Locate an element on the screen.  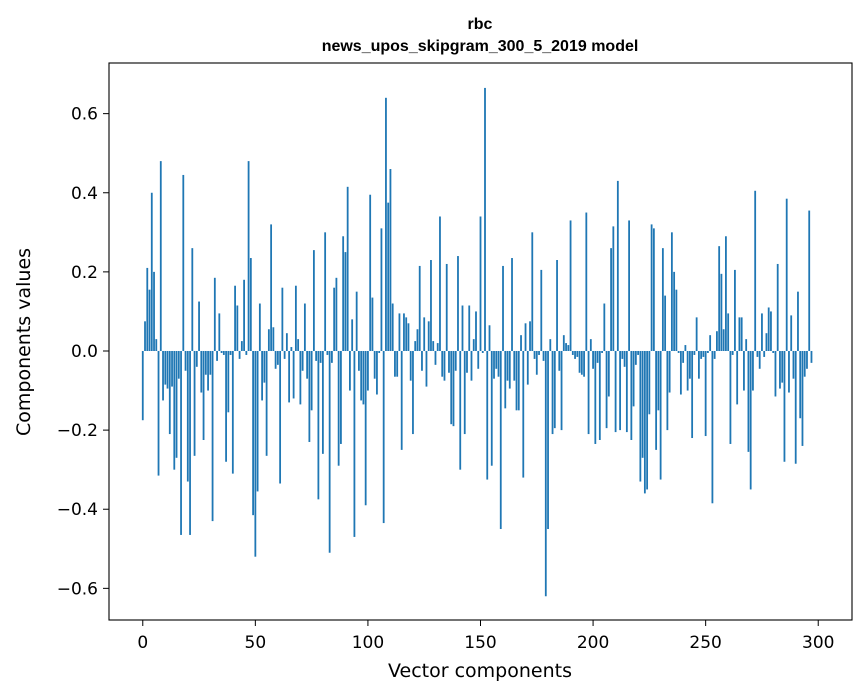
x-tick-label: 0 is located at coordinates (142, 643).